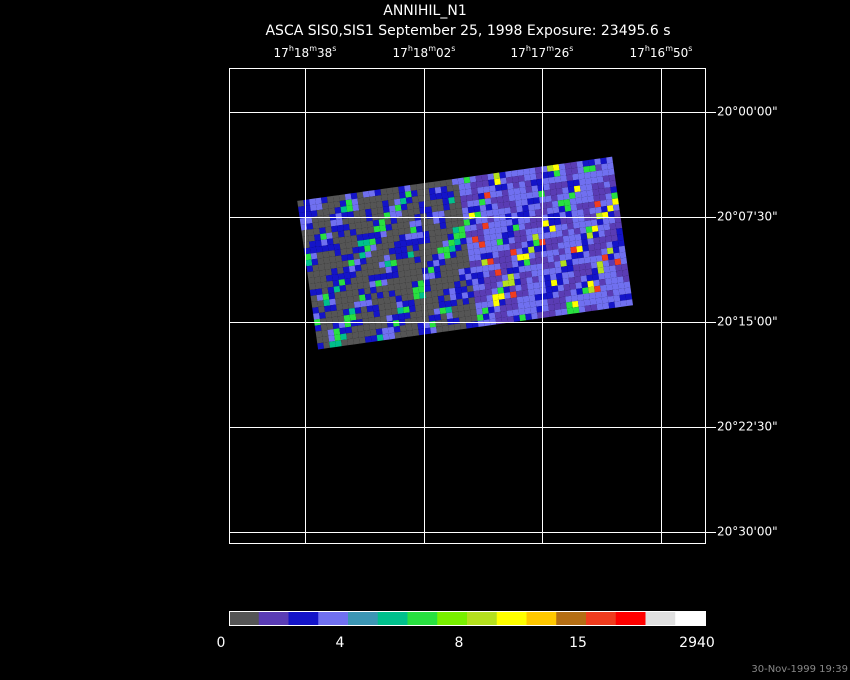 This screenshot has width=850, height=680. What do you see at coordinates (528, 48) in the screenshot?
I see `ra-unit: h` at bounding box center [528, 48].